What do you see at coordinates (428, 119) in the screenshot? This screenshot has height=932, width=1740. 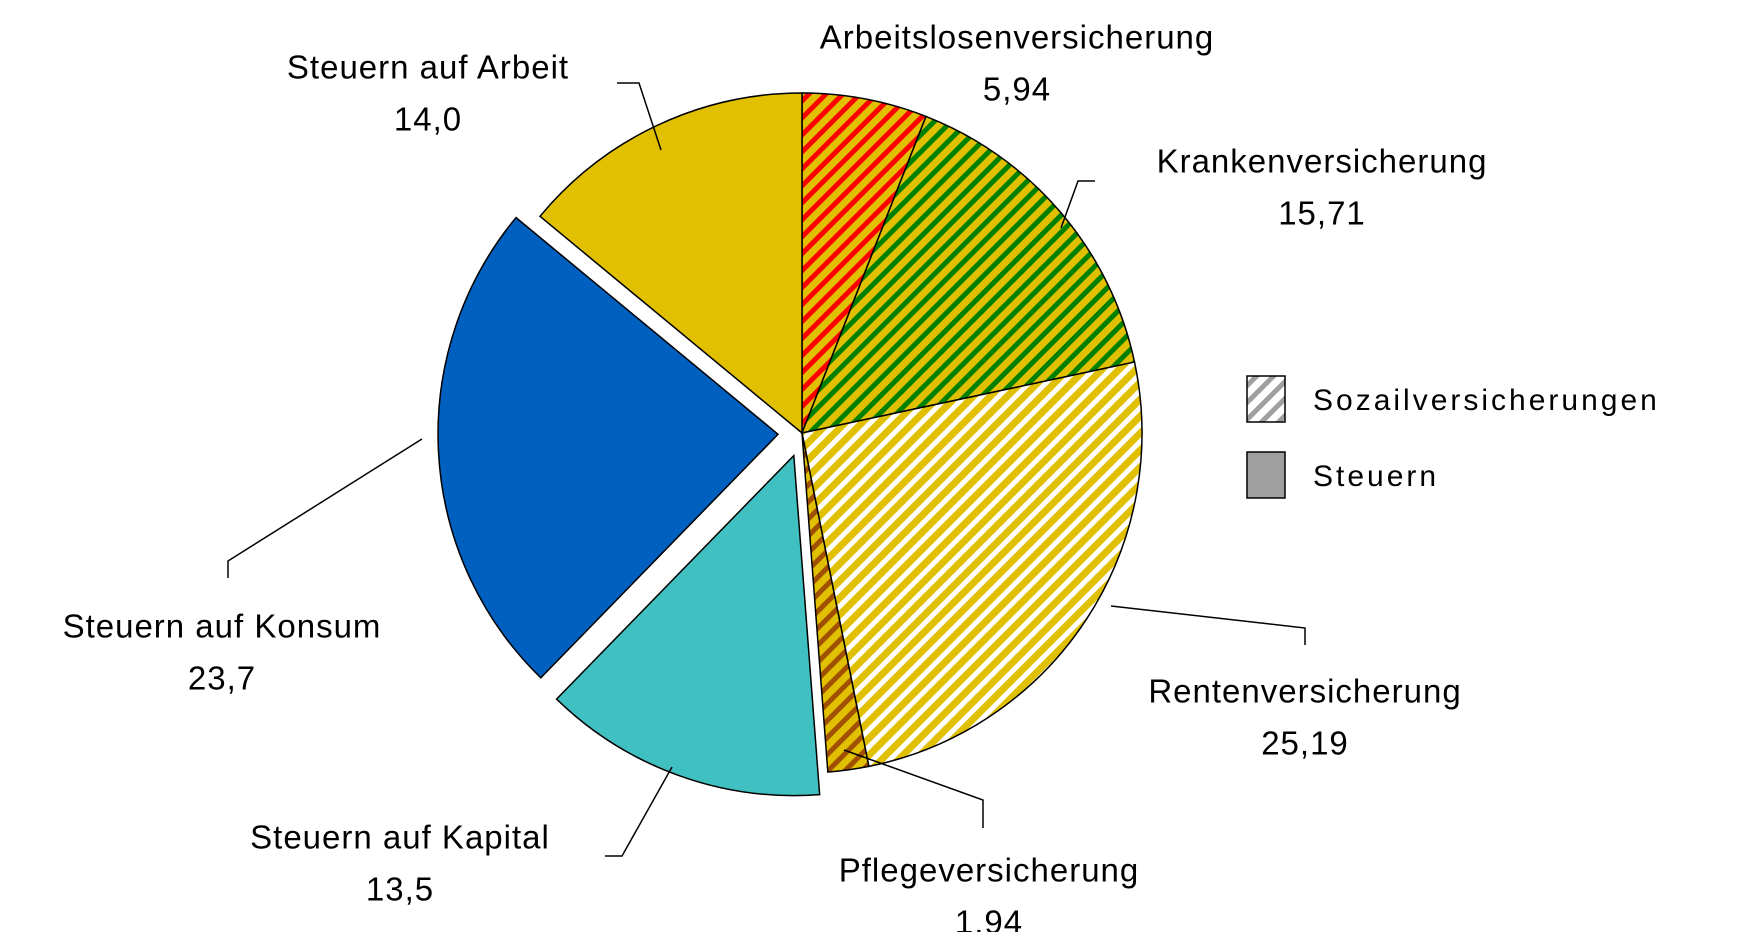 I see `slice-value-label: 14,0` at bounding box center [428, 119].